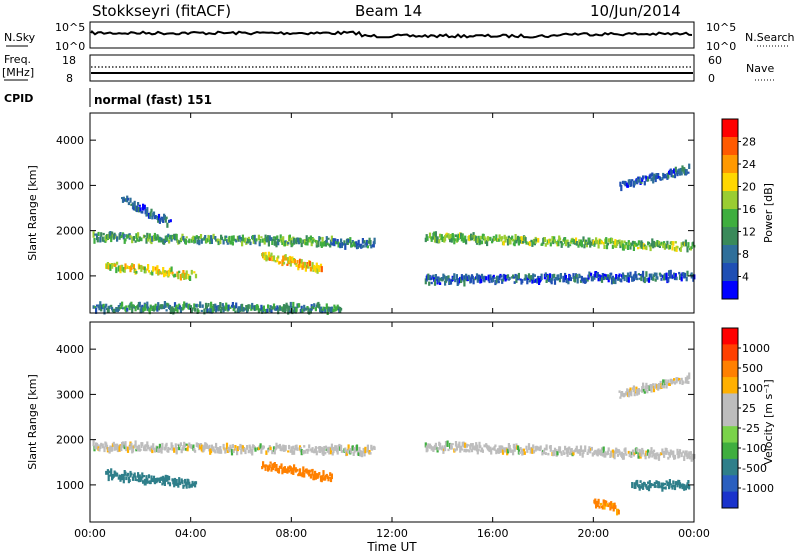  I want to click on colorbar-tick-label: -25, so click(751, 428).